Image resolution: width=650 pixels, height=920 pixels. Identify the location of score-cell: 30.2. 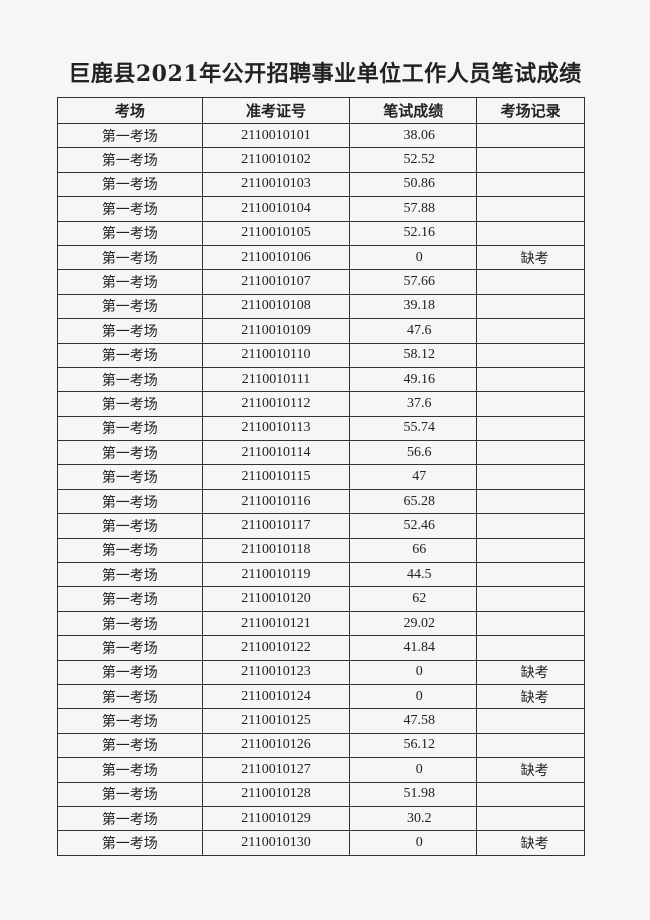
(413, 818).